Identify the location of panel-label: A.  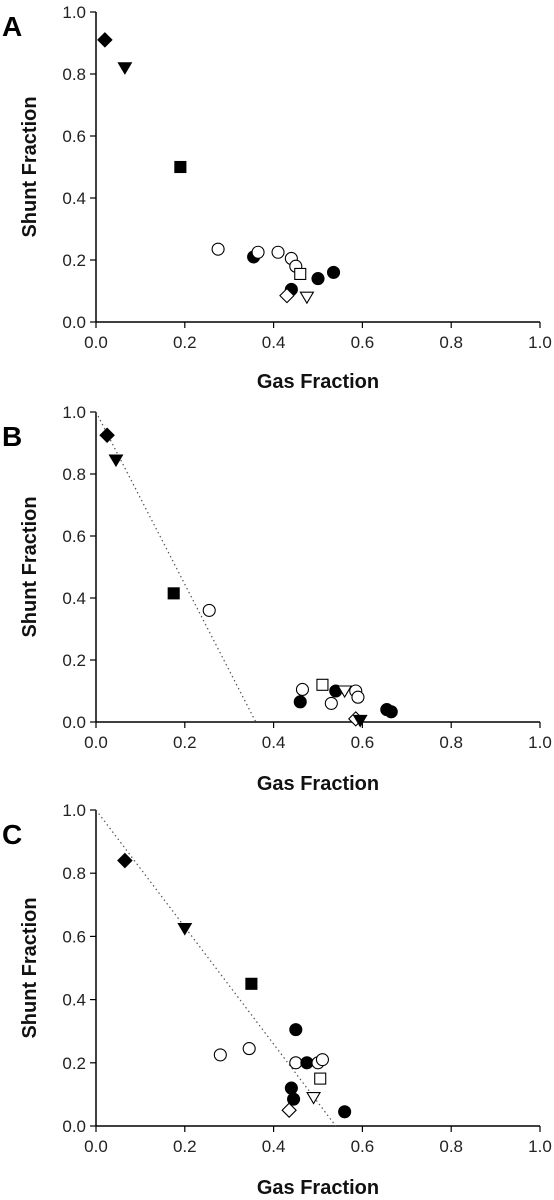
(12, 26).